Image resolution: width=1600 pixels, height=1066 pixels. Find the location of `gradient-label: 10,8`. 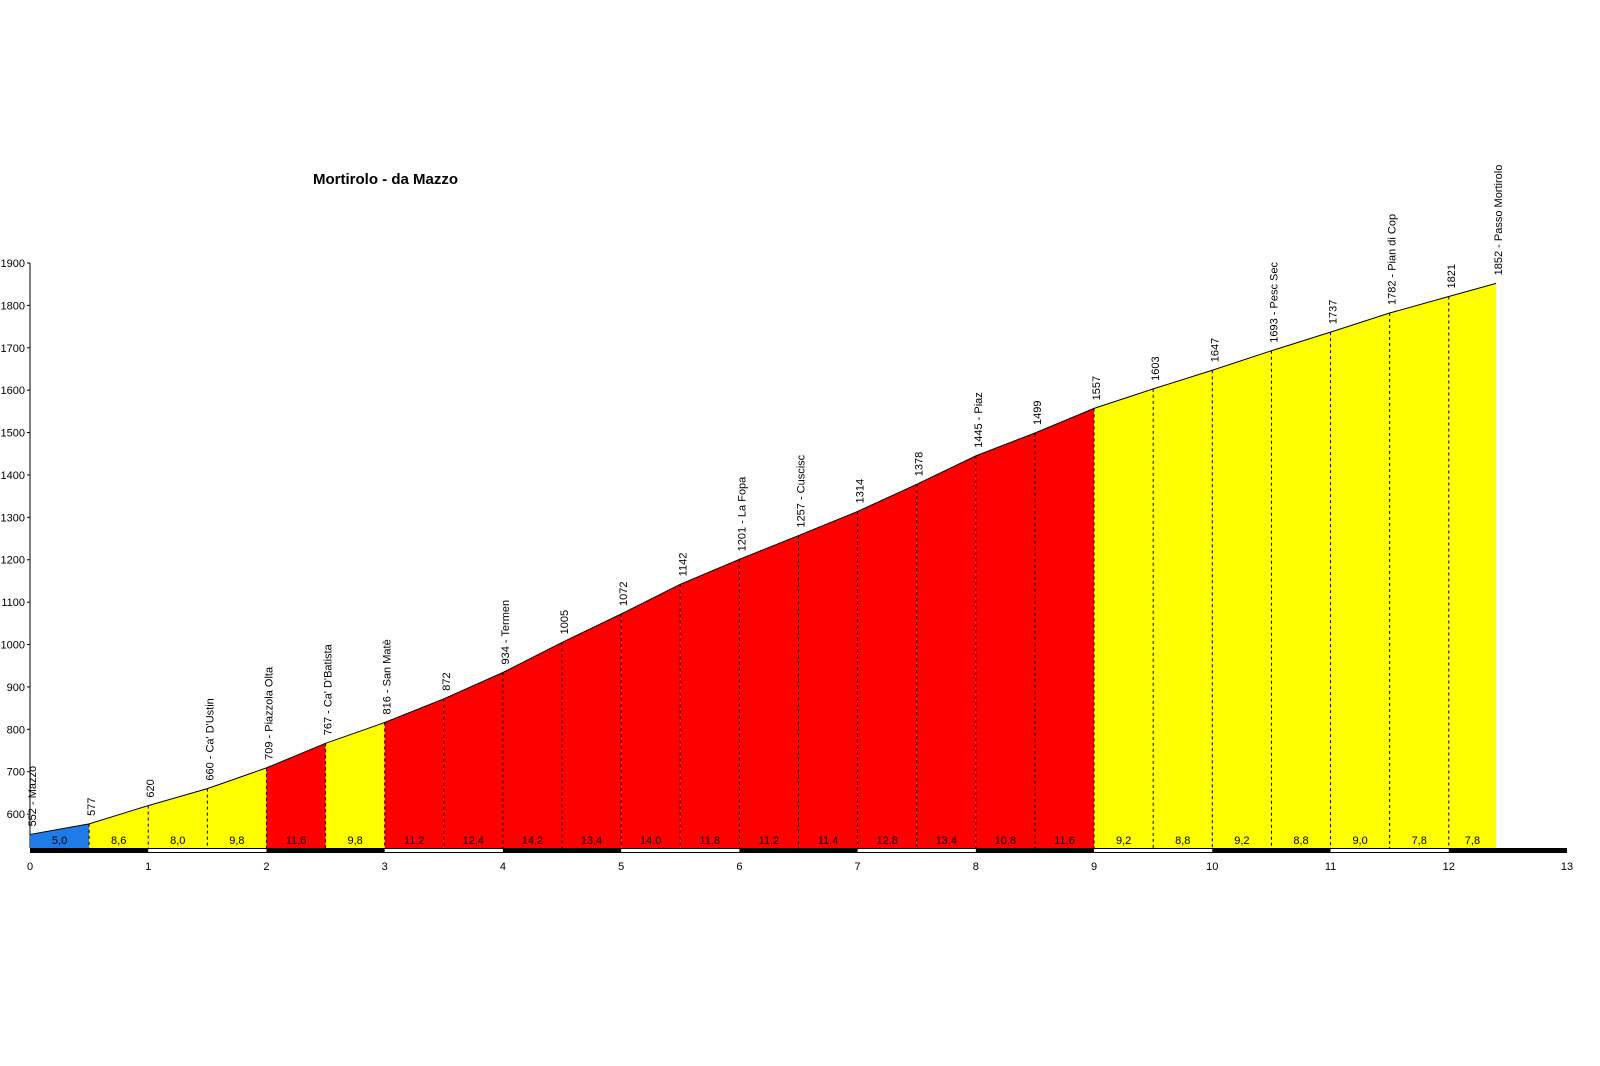

gradient-label: 10,8 is located at coordinates (1005, 841).